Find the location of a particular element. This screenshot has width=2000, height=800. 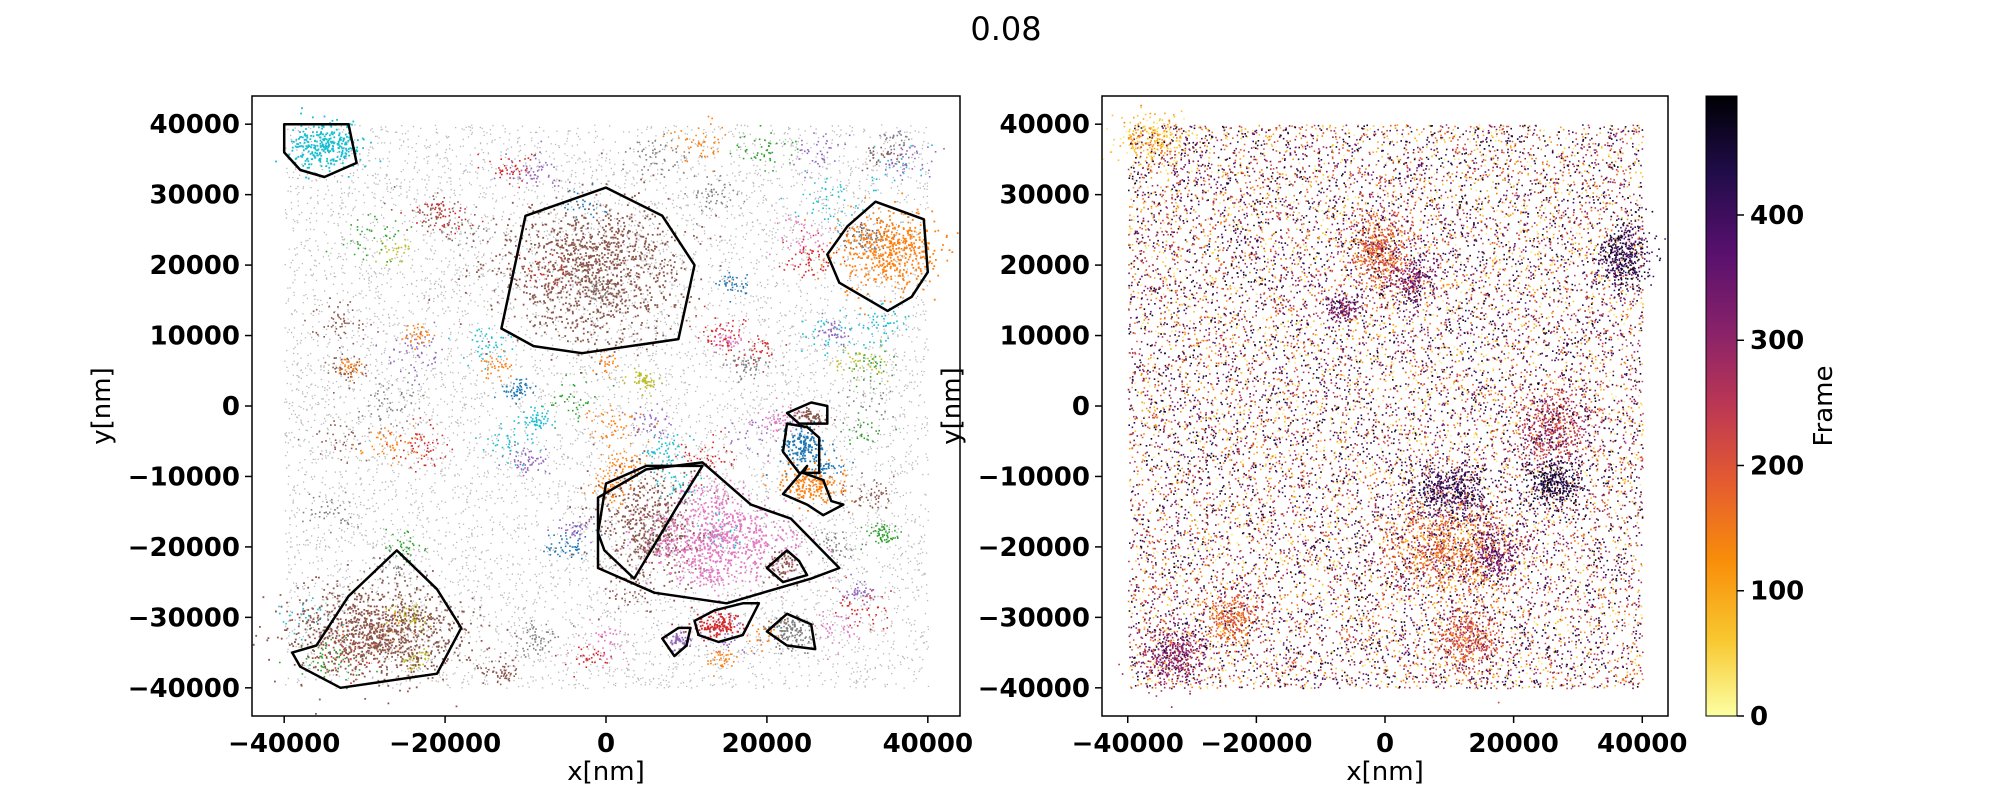

figure-title: 0.08 is located at coordinates (1005, 29).